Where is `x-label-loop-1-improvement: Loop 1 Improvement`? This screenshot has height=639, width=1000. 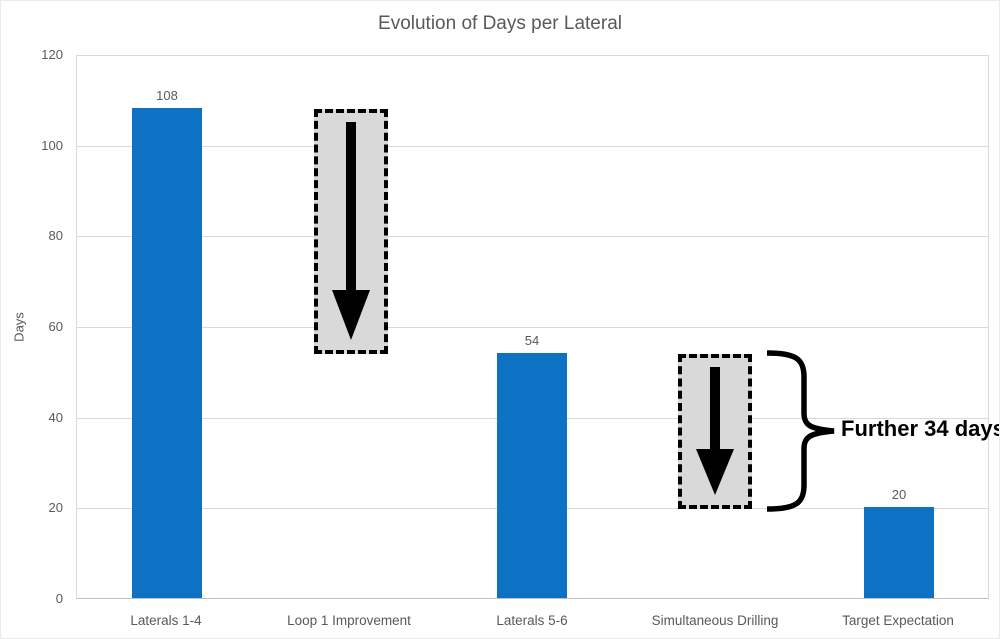 x-label-loop-1-improvement: Loop 1 Improvement is located at coordinates (349, 620).